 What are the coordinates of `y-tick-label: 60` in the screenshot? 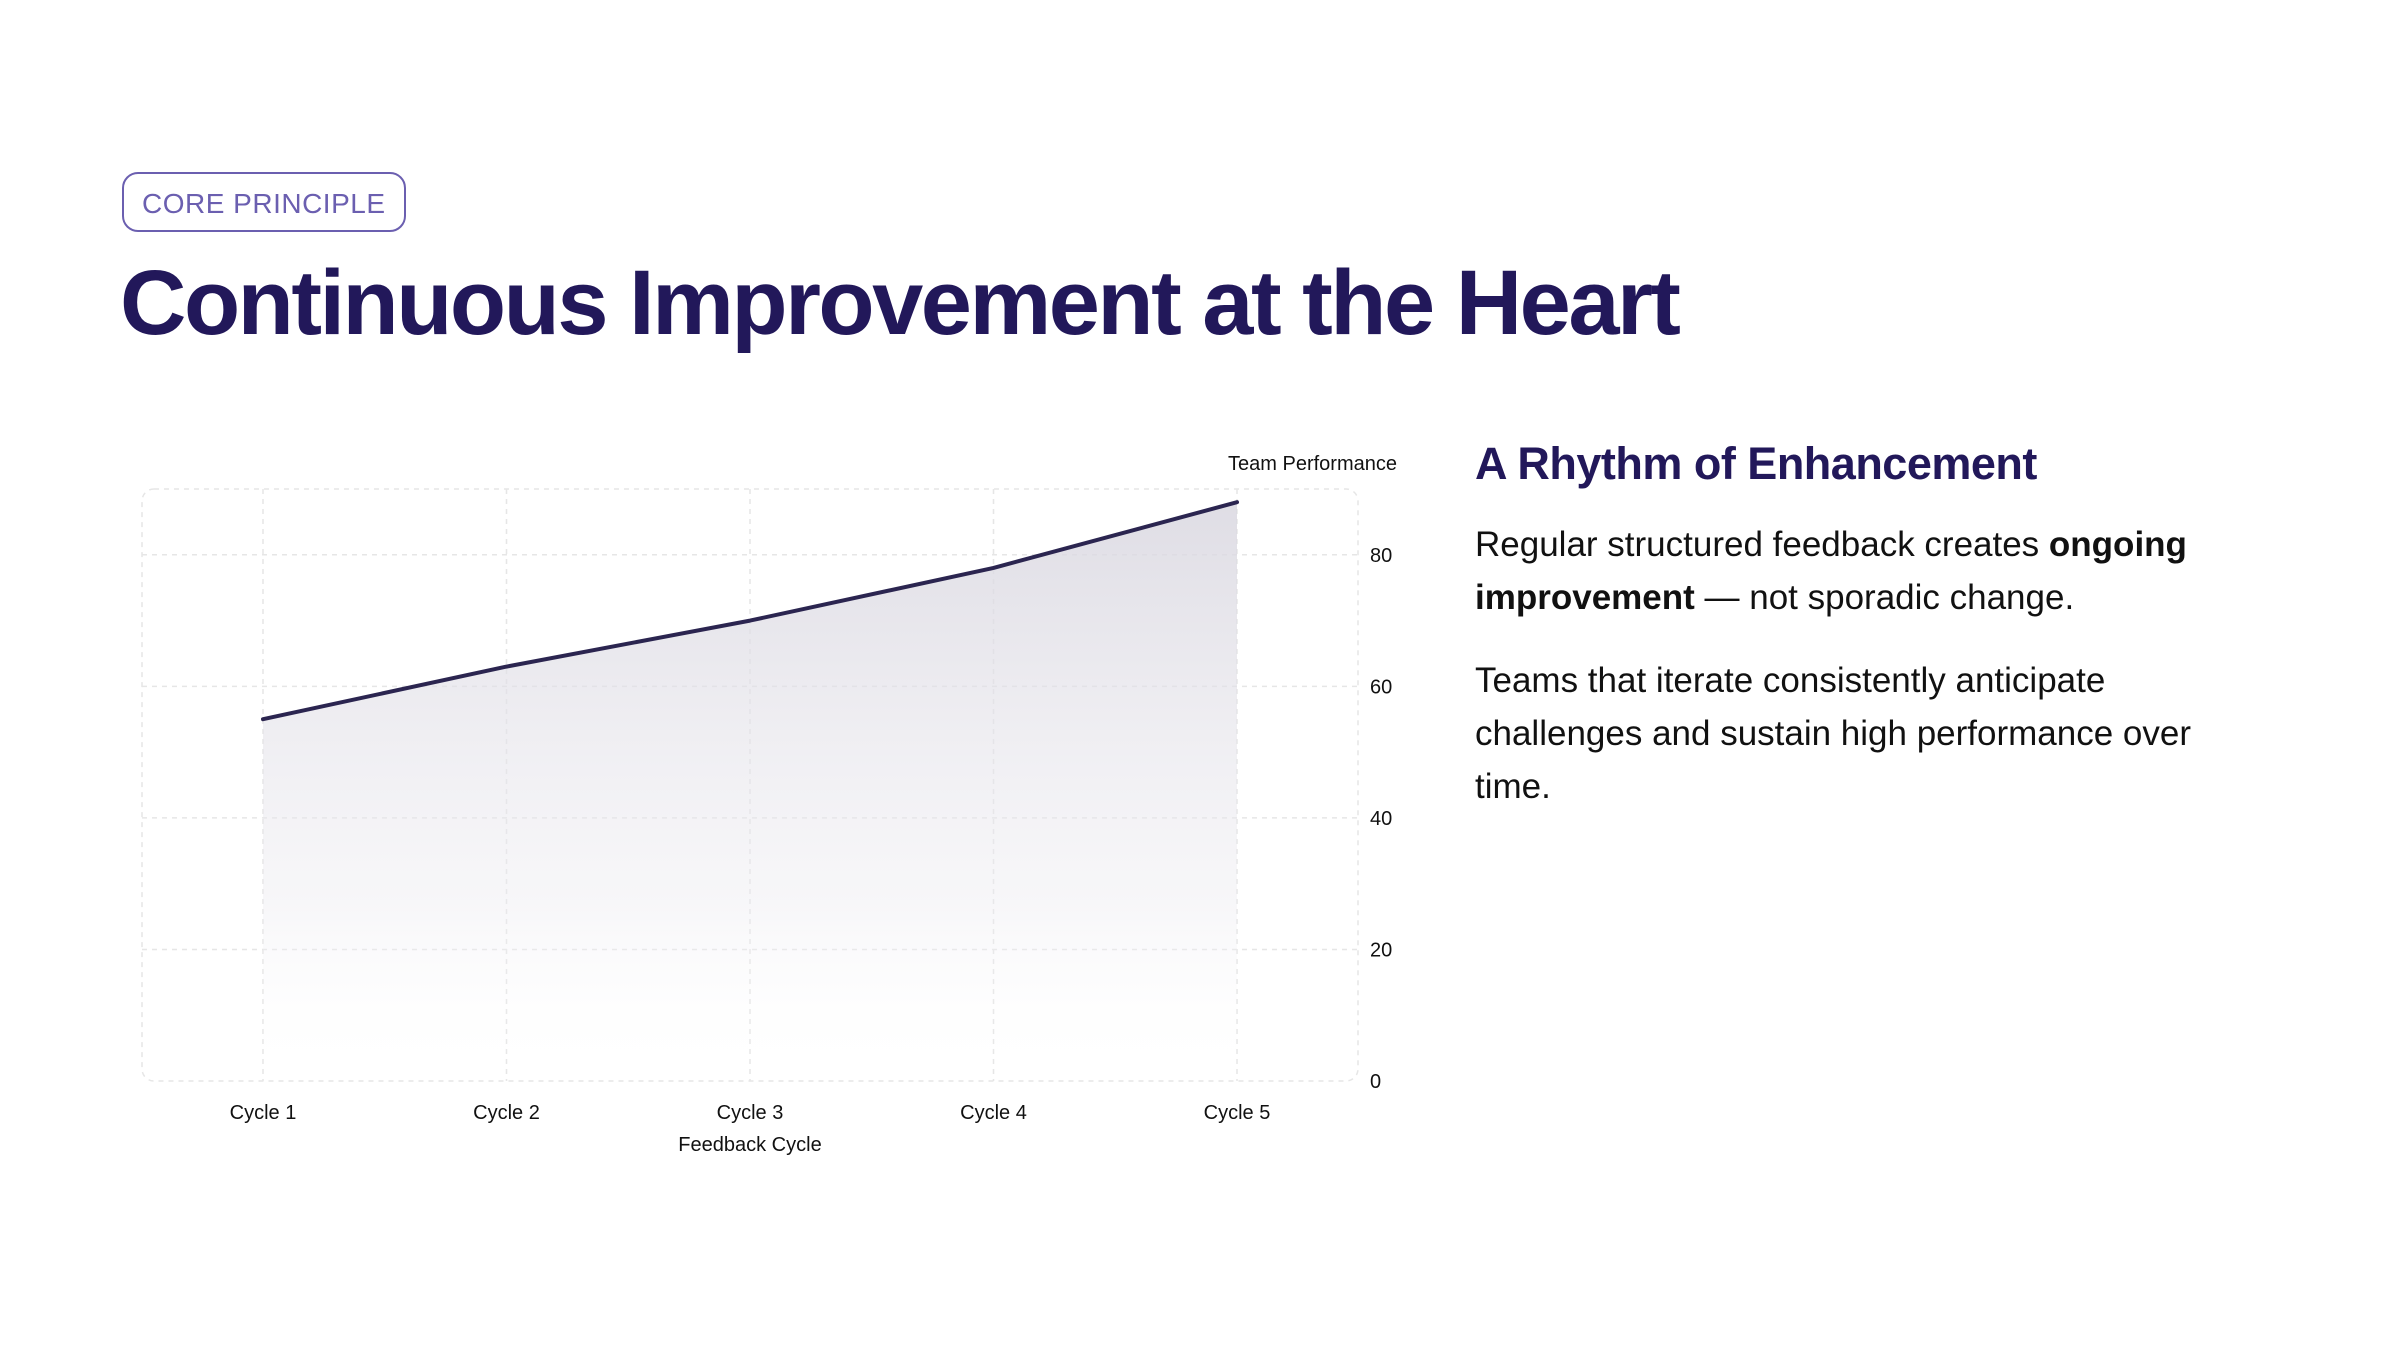 It's located at (1381, 687).